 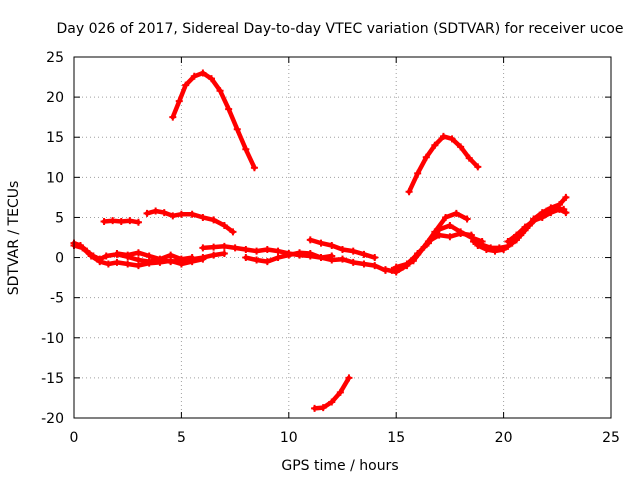 I want to click on x-tick-label: 25, so click(x=611, y=438).